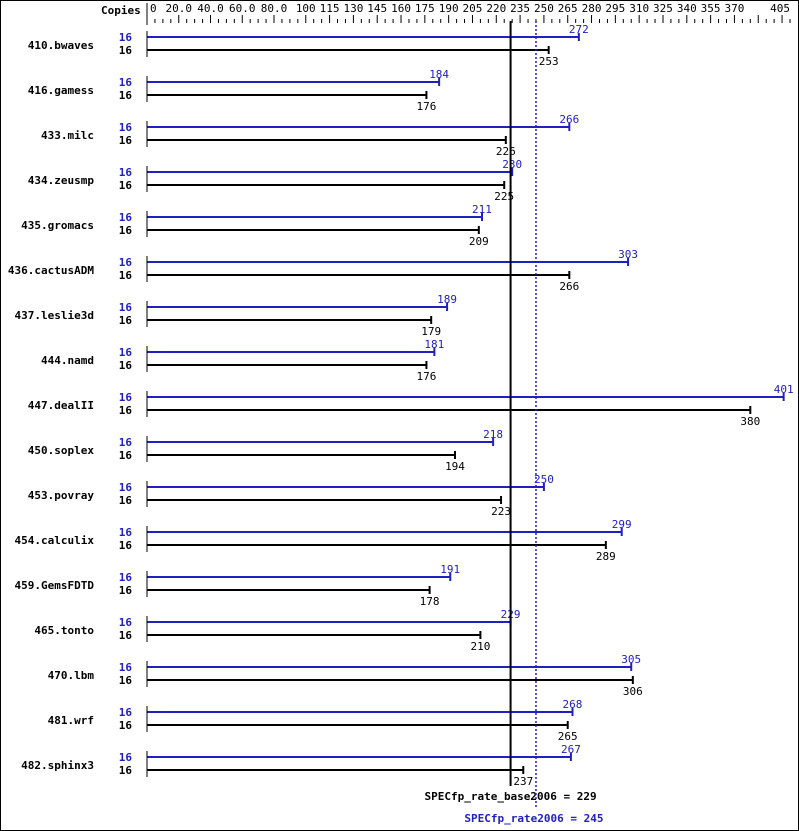 Image resolution: width=799 pixels, height=831 pixels. I want to click on x-tick-label: 80.0, so click(274, 8).